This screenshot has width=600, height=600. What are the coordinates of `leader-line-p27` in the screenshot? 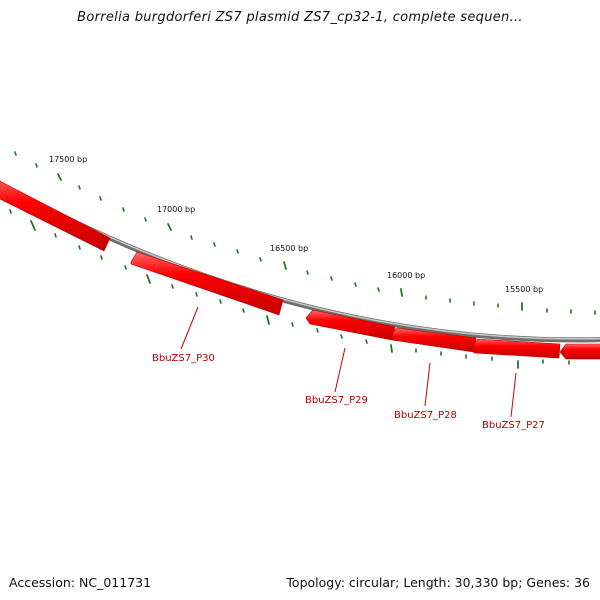 It's located at (513, 395).